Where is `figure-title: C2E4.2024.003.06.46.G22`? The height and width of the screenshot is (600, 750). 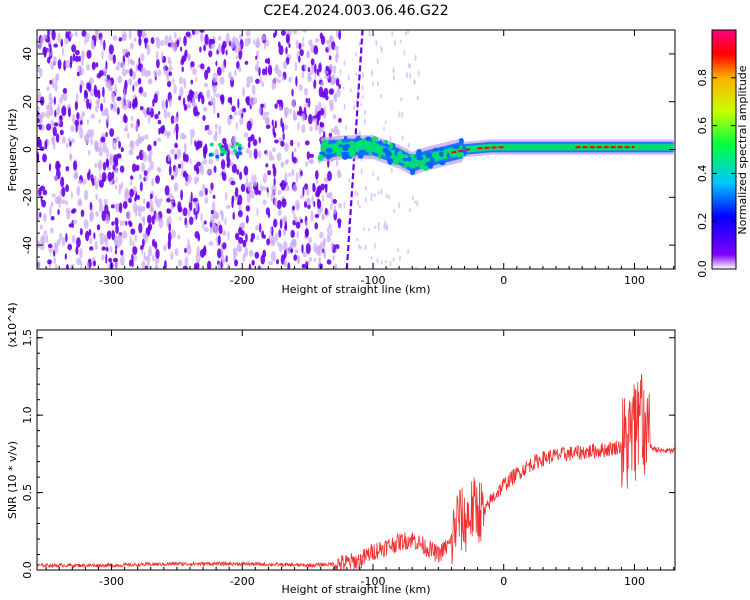
figure-title: C2E4.2024.003.06.46.G22 is located at coordinates (355, 11).